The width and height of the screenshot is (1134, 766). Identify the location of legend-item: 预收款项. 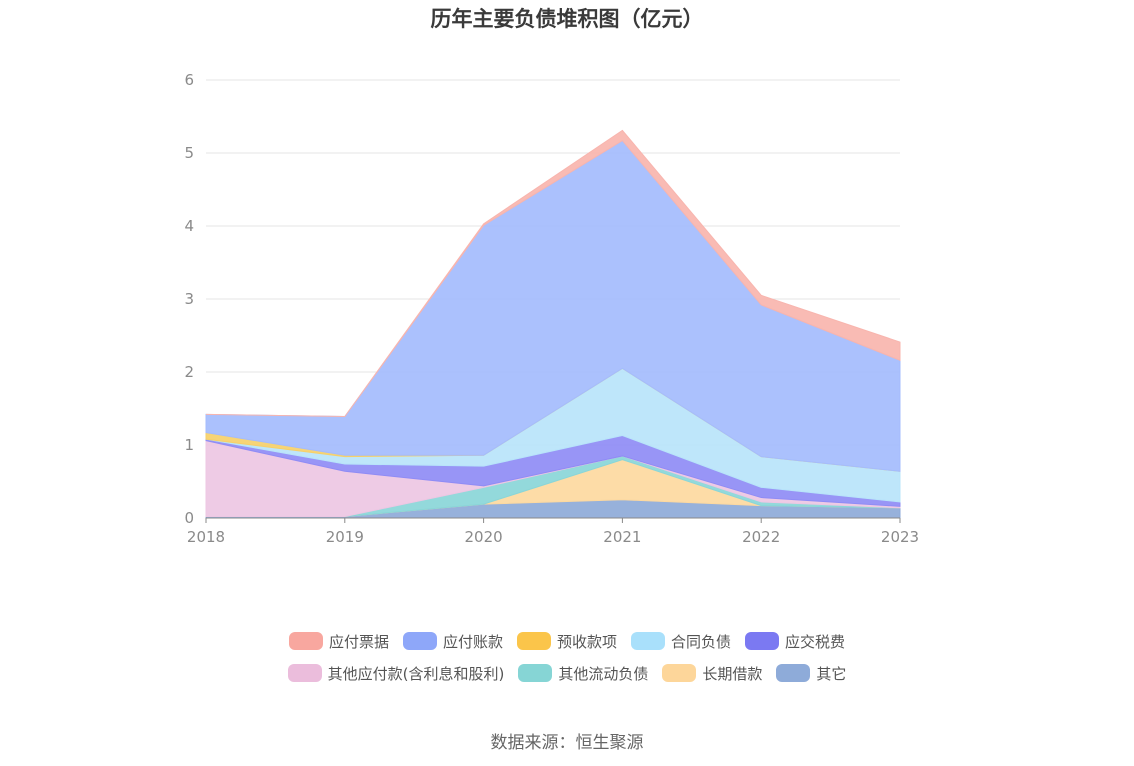
(566, 641).